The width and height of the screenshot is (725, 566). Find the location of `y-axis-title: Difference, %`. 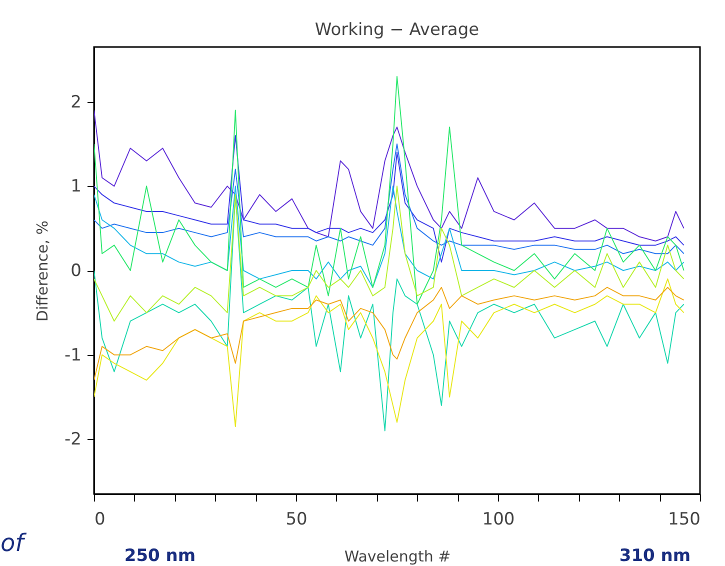

y-axis-title: Difference, % is located at coordinates (43, 271).